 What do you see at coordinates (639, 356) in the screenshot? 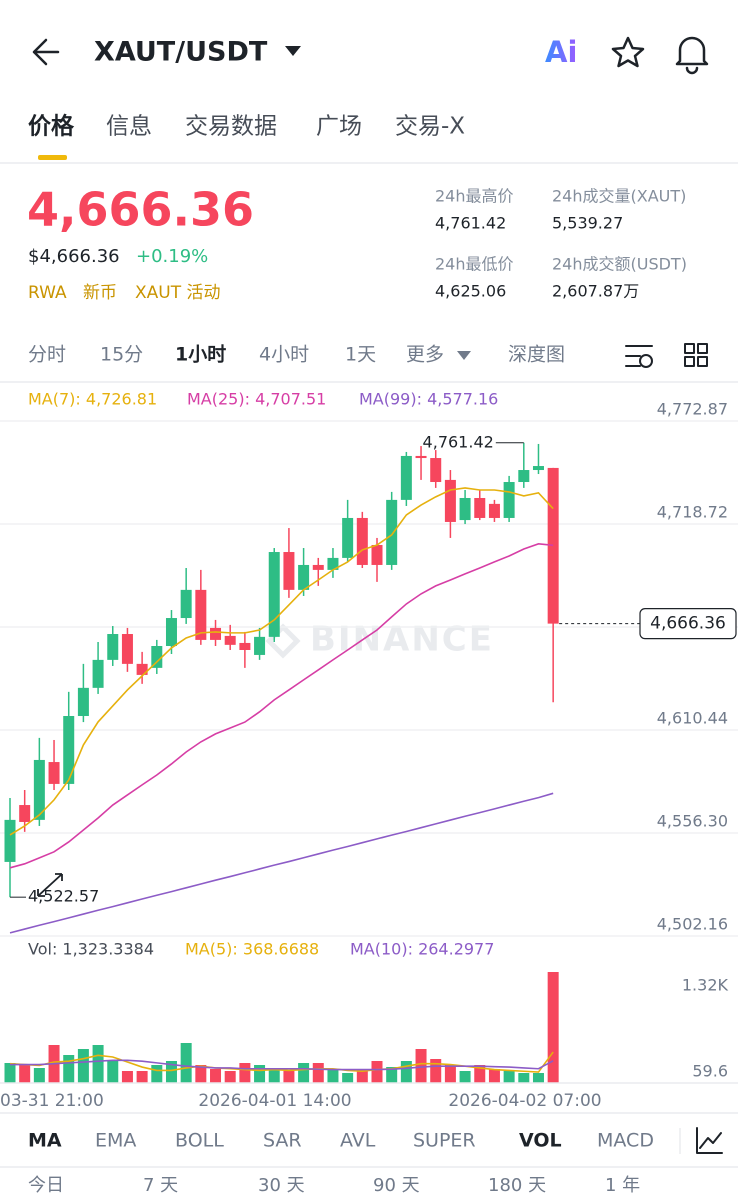
I see `chart-settings` at bounding box center [639, 356].